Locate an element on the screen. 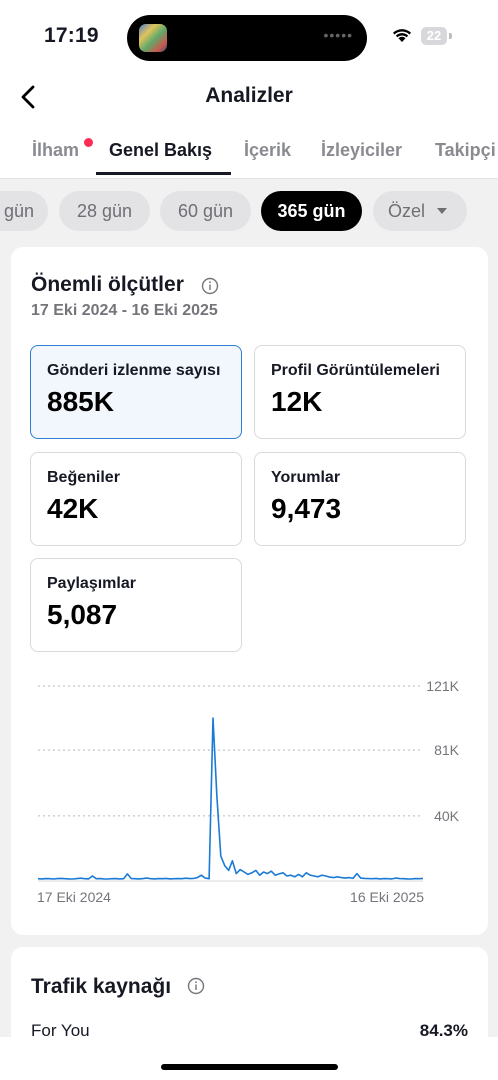 The height and width of the screenshot is (1080, 498). dropdown-caret-icon is located at coordinates (442, 211).